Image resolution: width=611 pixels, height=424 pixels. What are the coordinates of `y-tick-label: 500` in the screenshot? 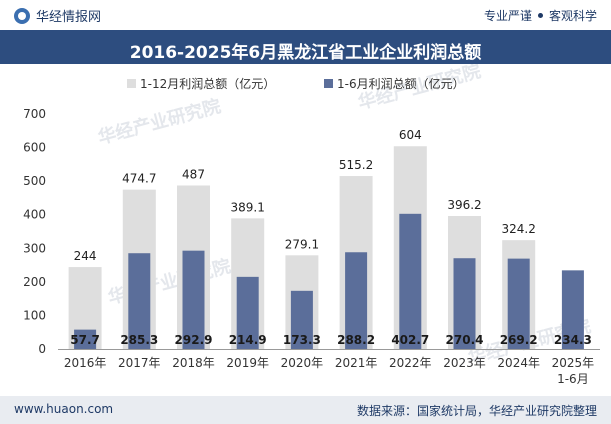 It's located at (34, 181).